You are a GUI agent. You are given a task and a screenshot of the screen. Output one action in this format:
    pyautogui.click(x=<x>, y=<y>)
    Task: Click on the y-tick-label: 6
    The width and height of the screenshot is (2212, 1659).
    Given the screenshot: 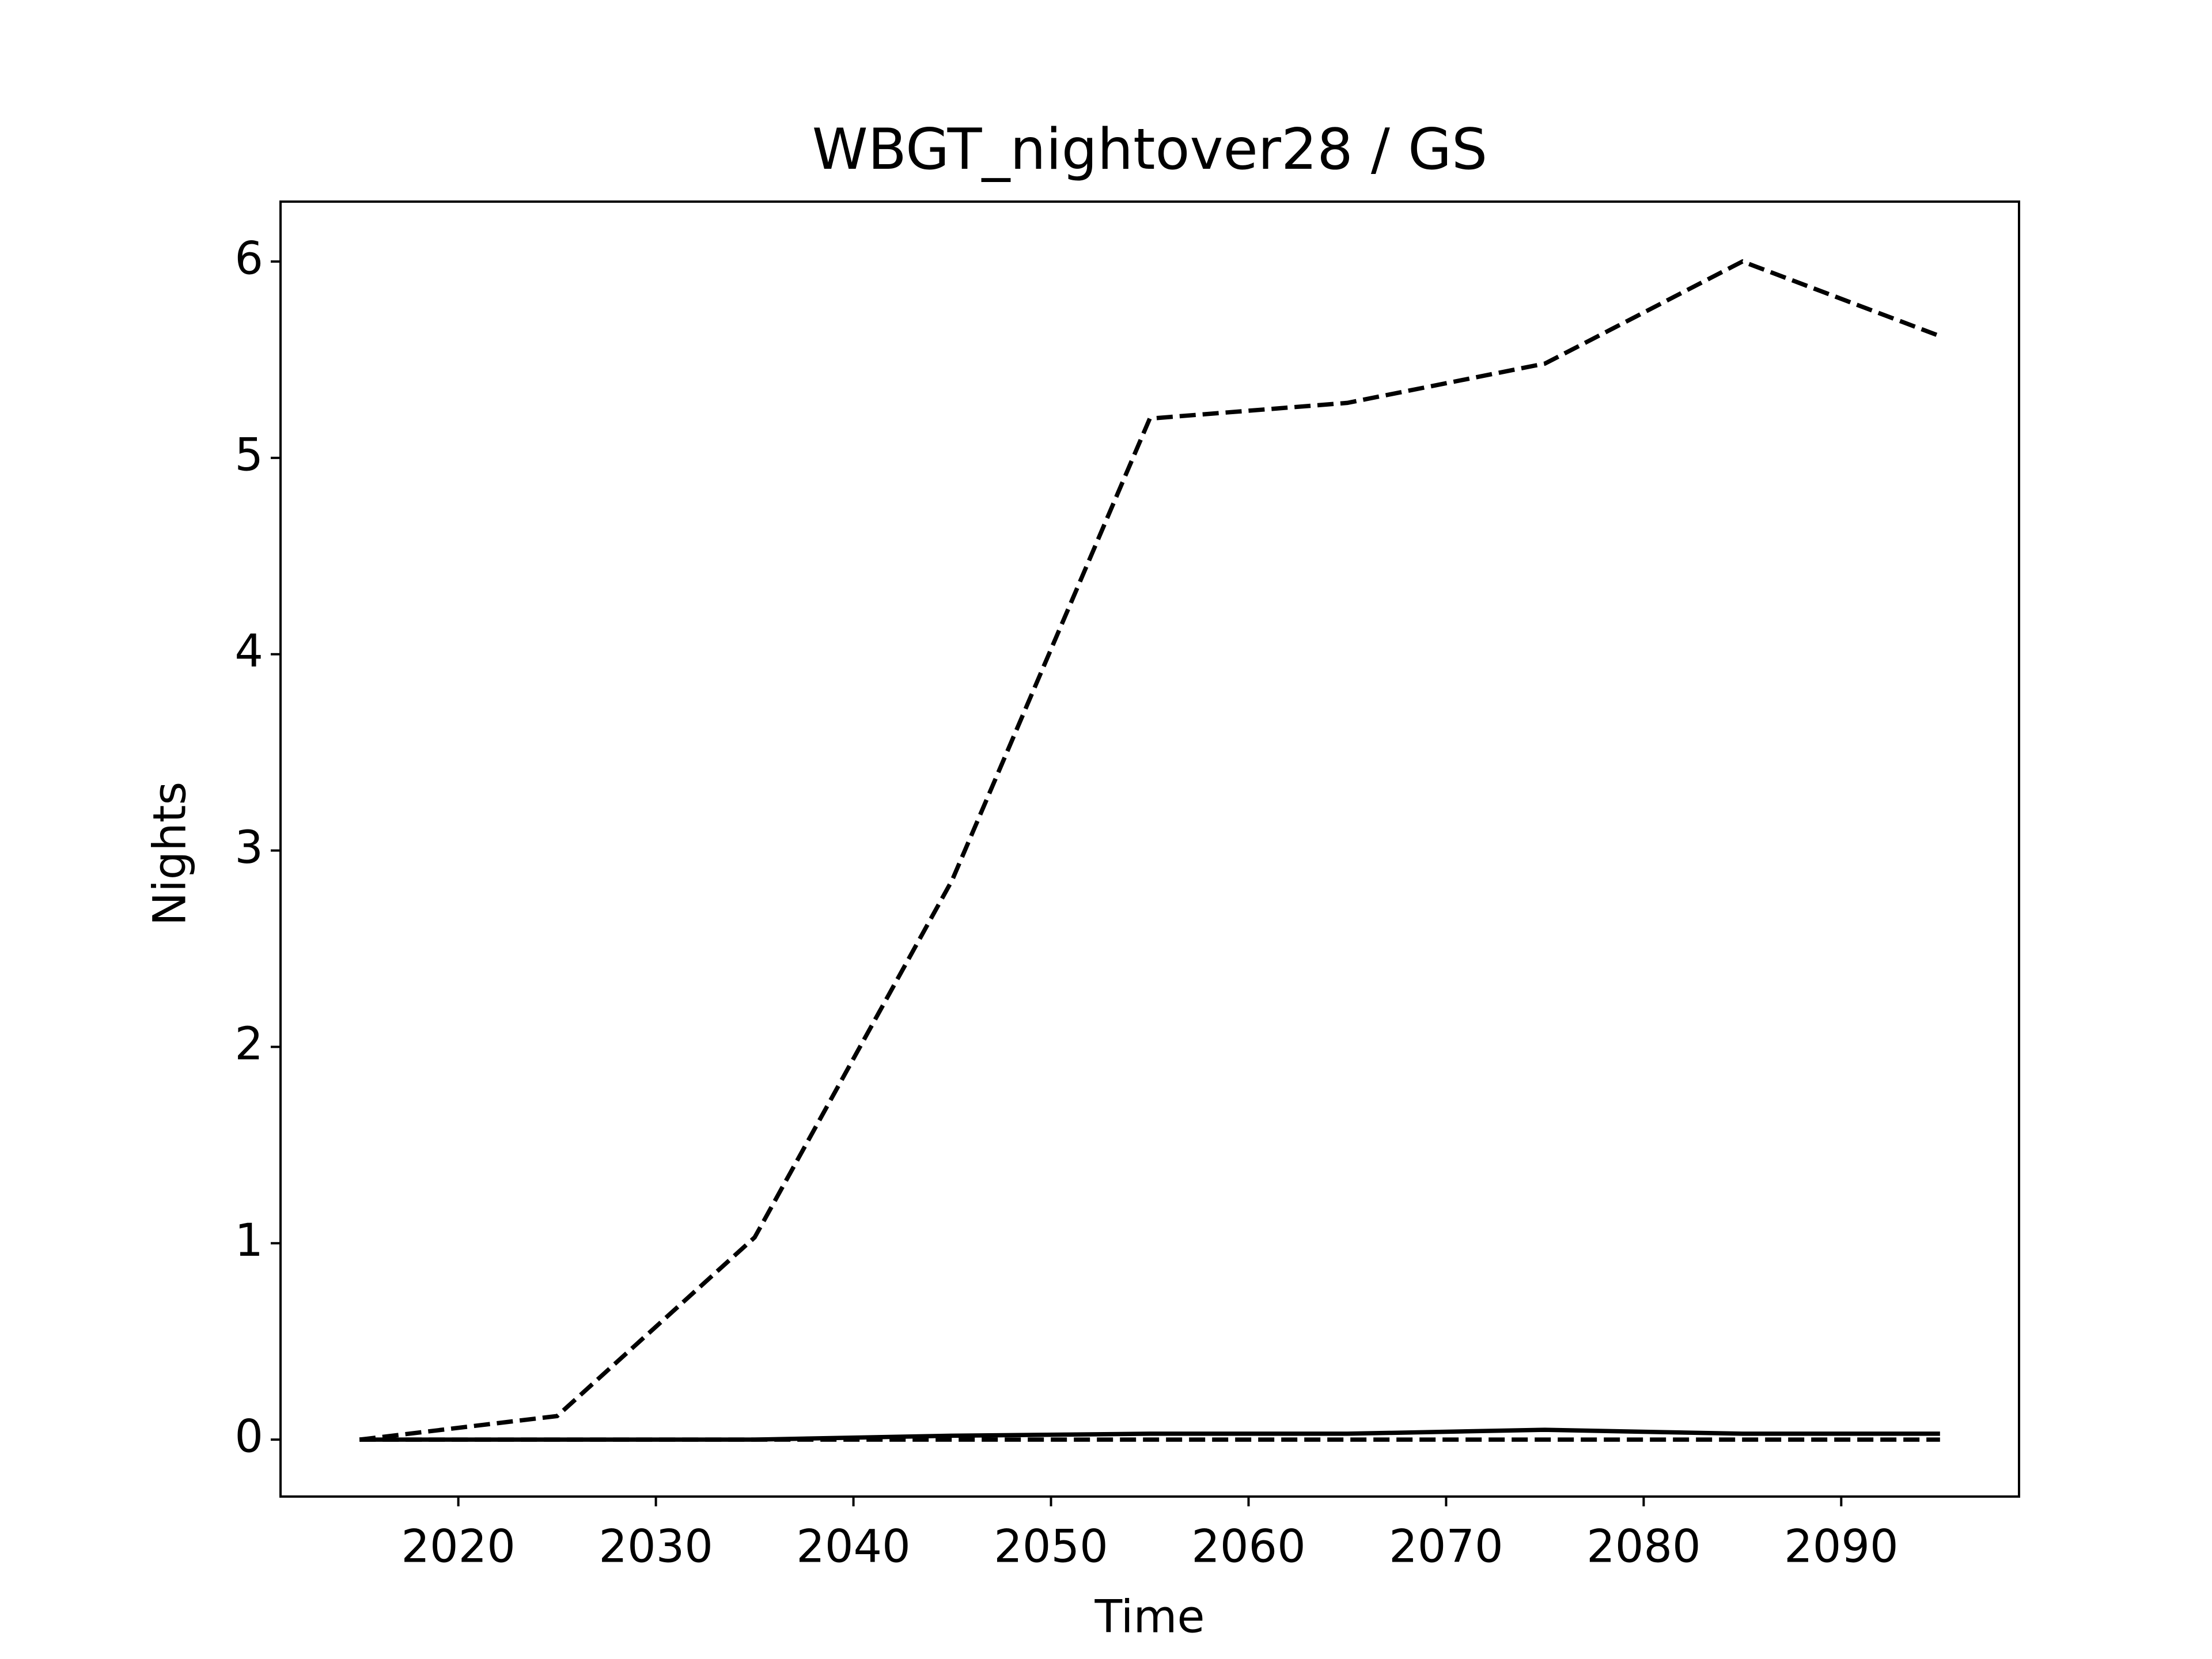 What is the action you would take?
    pyautogui.click(x=248, y=259)
    